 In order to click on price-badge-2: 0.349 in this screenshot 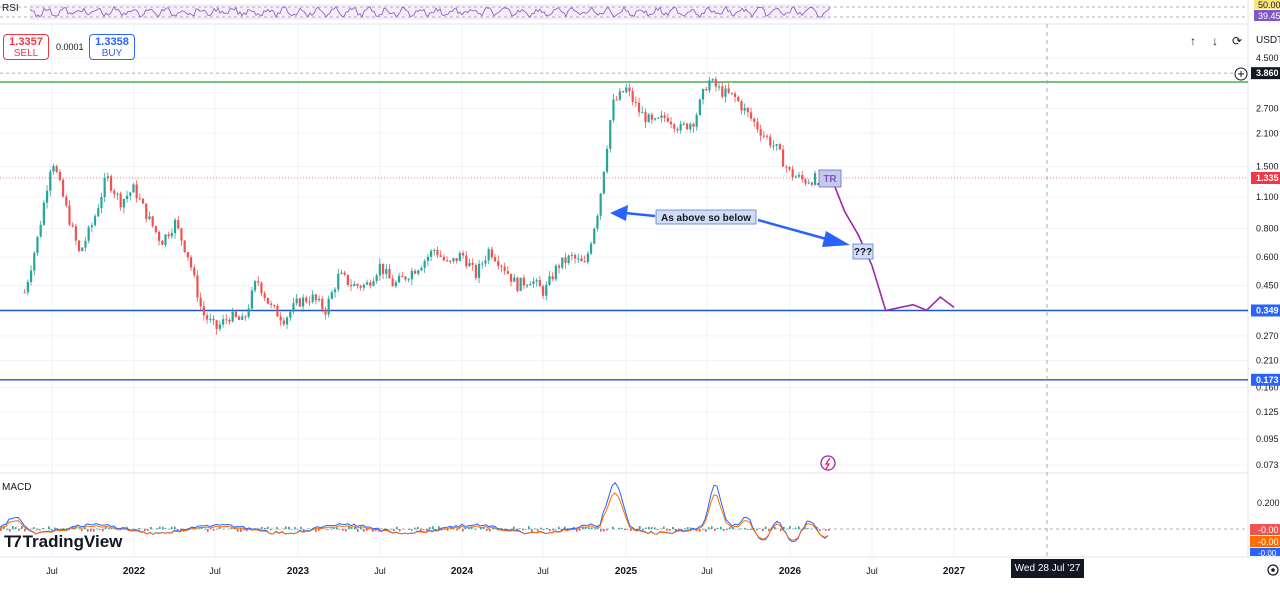, I will do `click(1267, 310)`.